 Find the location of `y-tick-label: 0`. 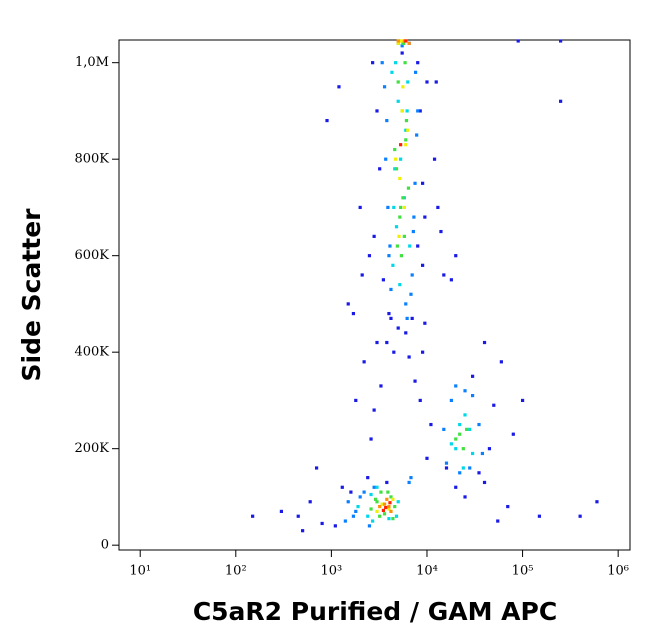

y-tick-label: 0 is located at coordinates (105, 545).